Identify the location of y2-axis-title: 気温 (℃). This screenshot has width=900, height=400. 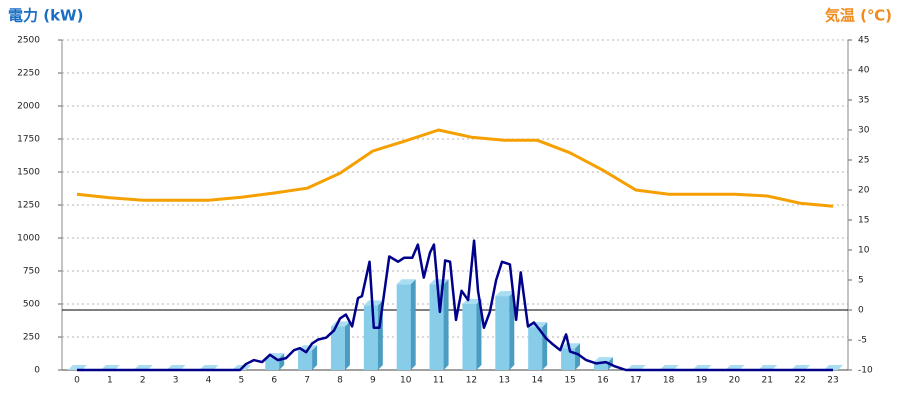
(858, 16).